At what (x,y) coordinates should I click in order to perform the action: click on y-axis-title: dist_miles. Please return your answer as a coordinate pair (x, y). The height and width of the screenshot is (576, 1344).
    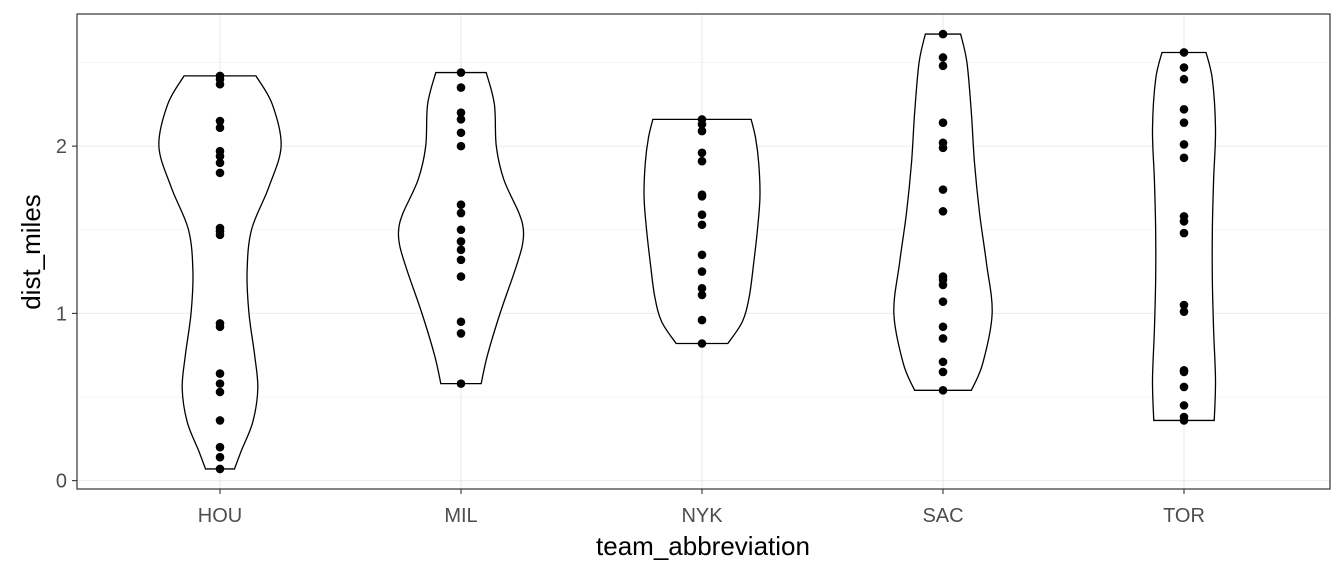
    Looking at the image, I should click on (31, 252).